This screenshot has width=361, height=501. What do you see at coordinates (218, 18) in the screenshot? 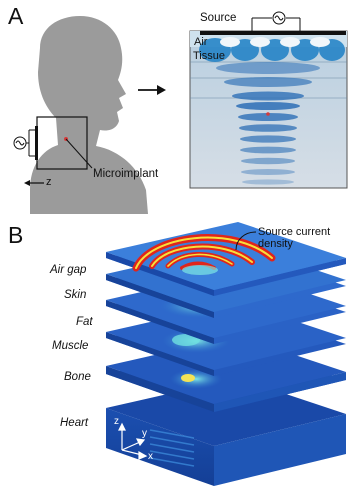
I see `source-label: Source` at bounding box center [218, 18].